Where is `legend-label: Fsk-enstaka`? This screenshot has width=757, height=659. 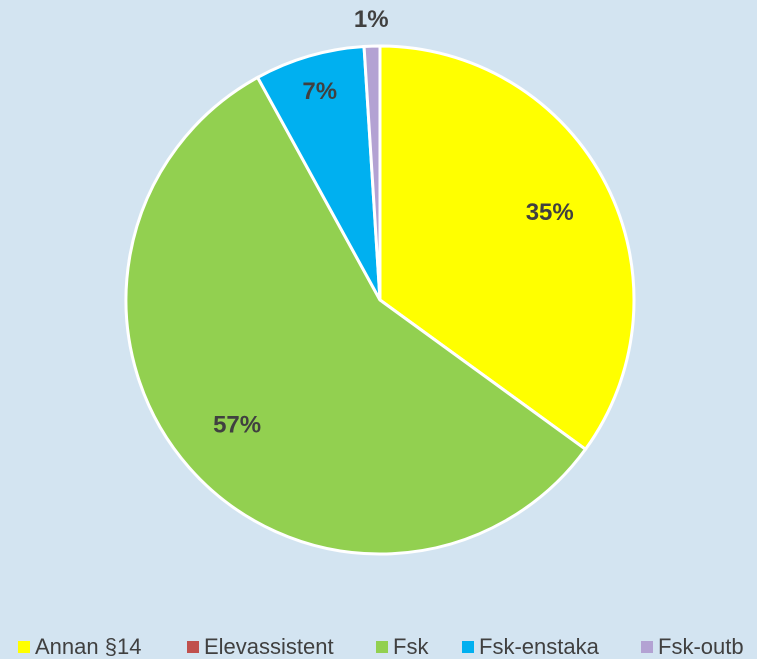
legend-label: Fsk-enstaka is located at coordinates (539, 646).